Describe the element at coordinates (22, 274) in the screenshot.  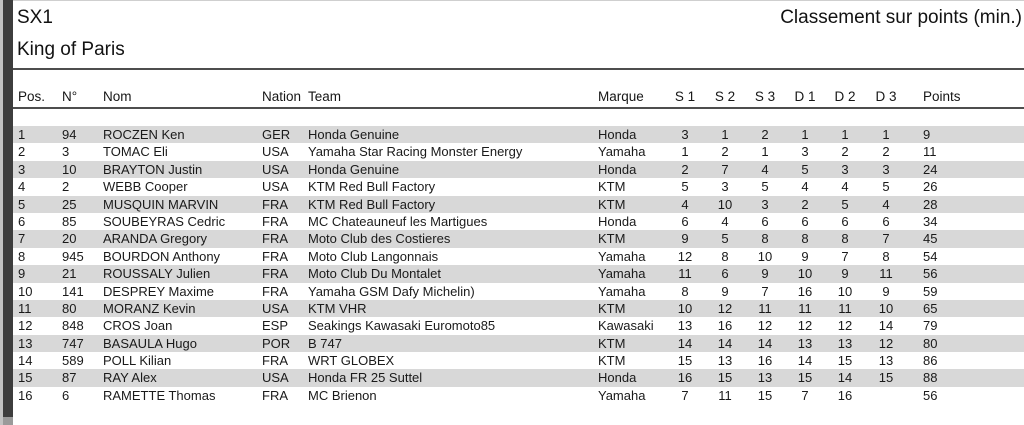
I see `cell-pos: 9` at that location.